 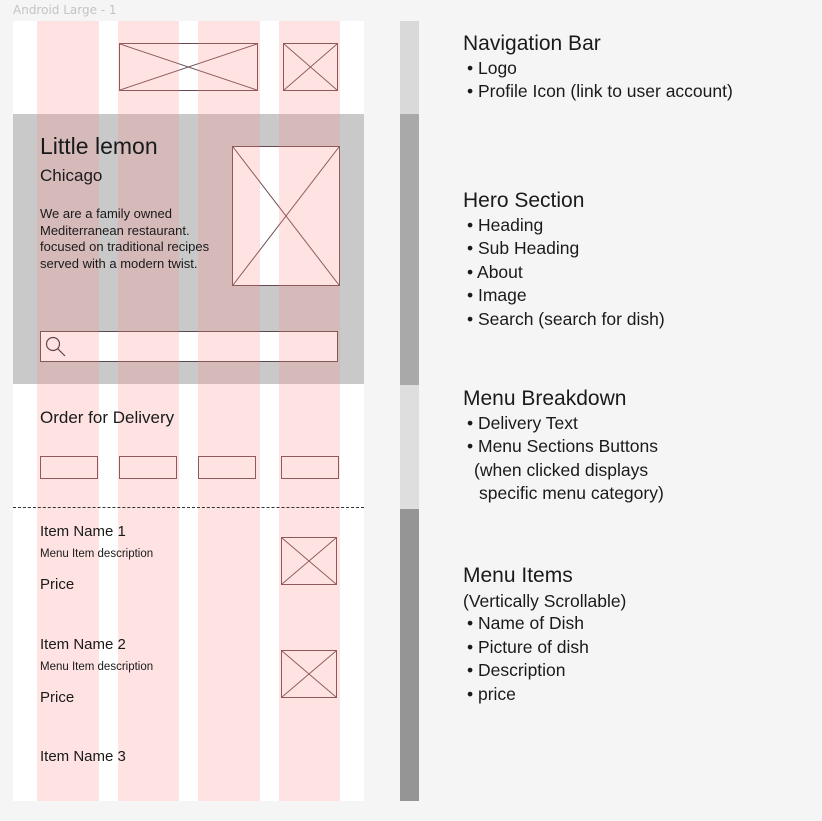 What do you see at coordinates (524, 200) in the screenshot?
I see `note-heading-hero: Hero Section` at bounding box center [524, 200].